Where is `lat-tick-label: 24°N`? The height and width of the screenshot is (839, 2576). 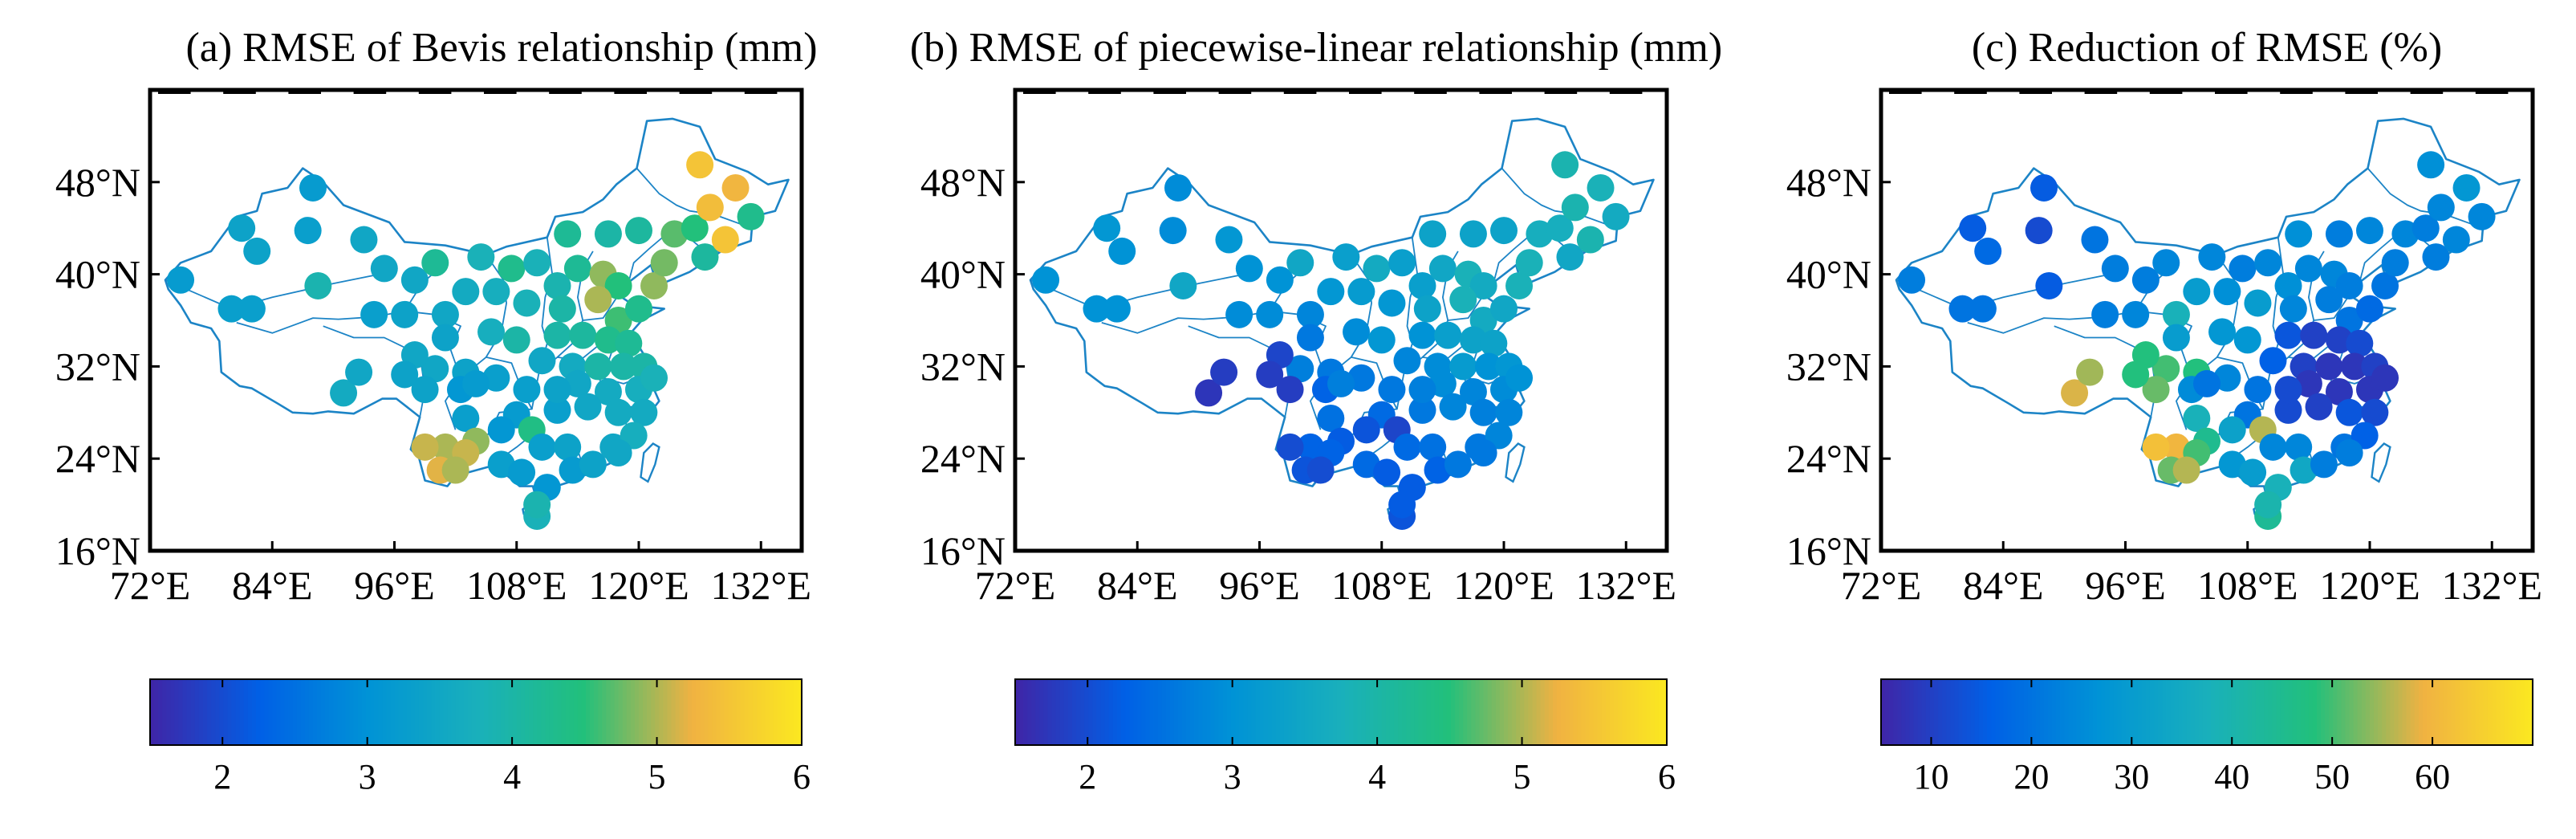 lat-tick-label: 24°N is located at coordinates (1828, 459).